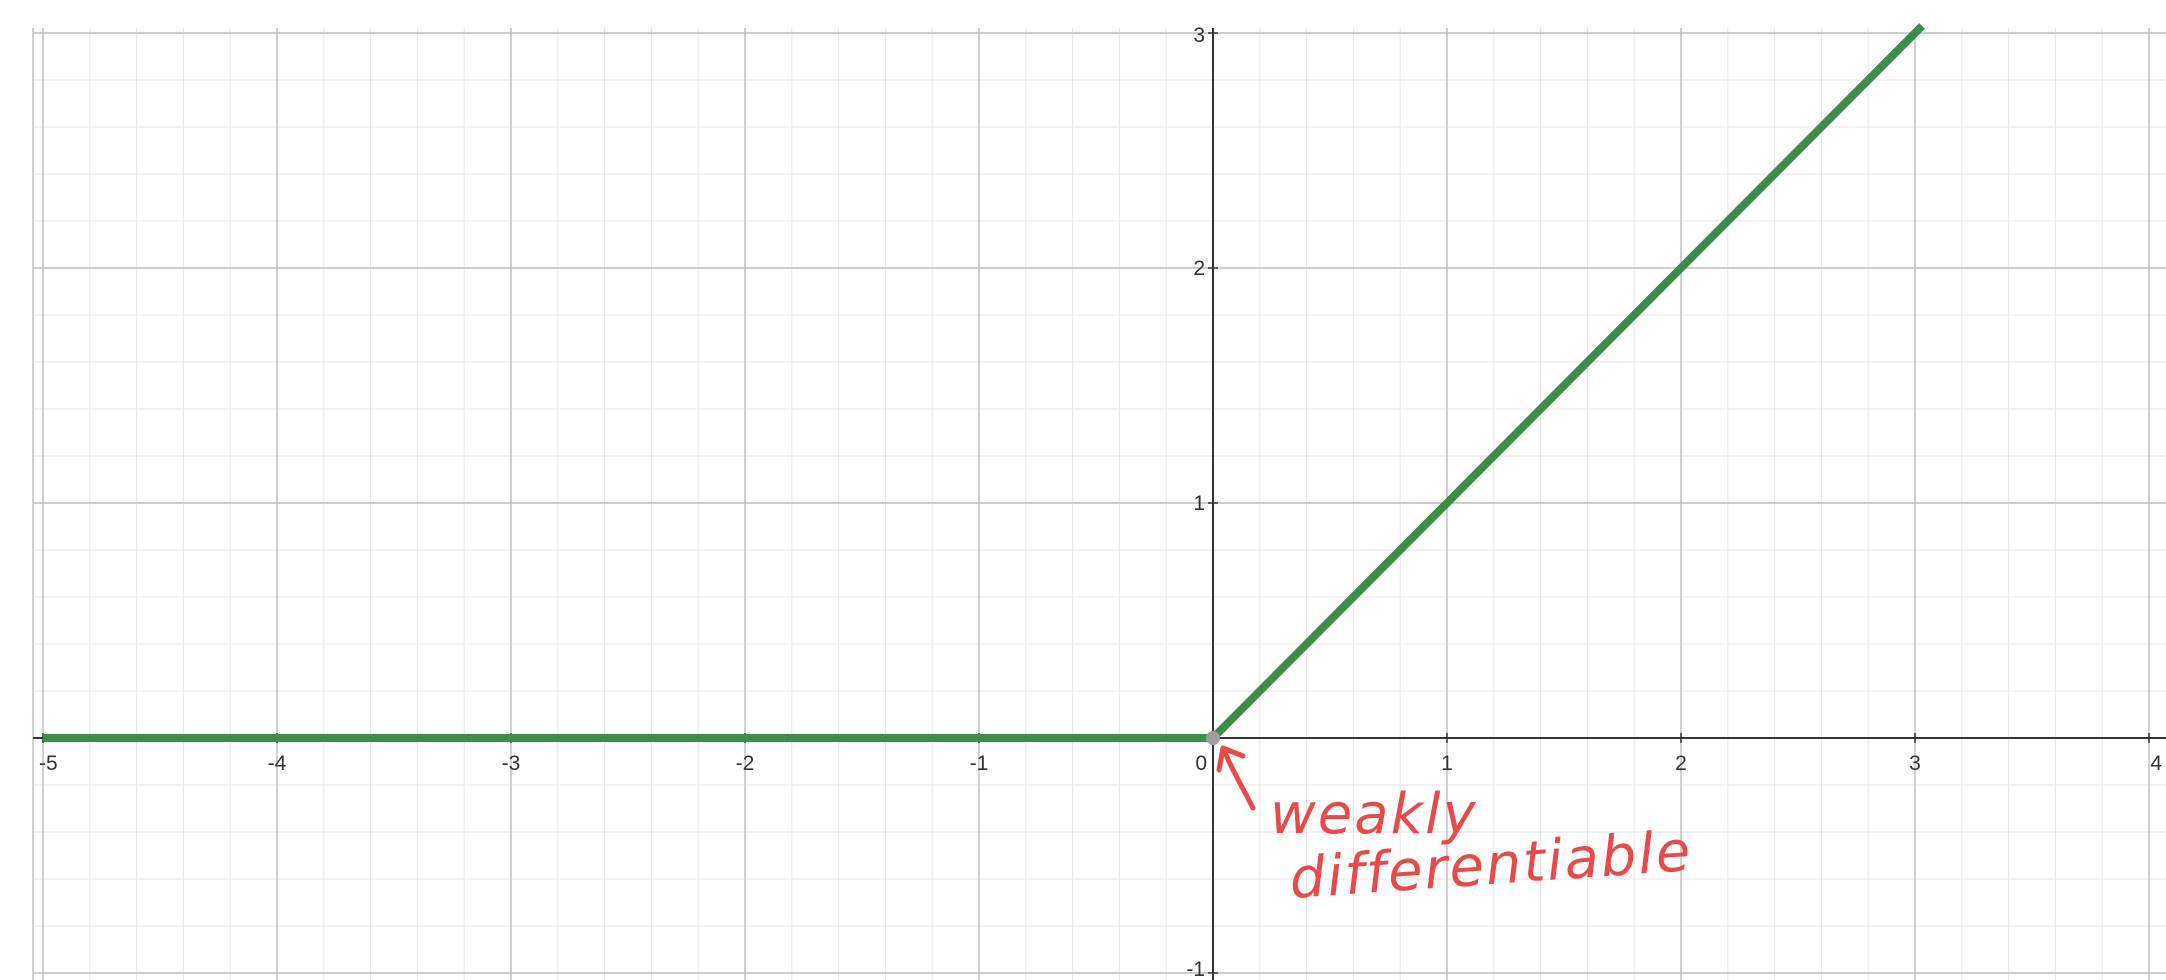 This screenshot has height=980, width=2166. I want to click on x-tick-label: -5, so click(48, 763).